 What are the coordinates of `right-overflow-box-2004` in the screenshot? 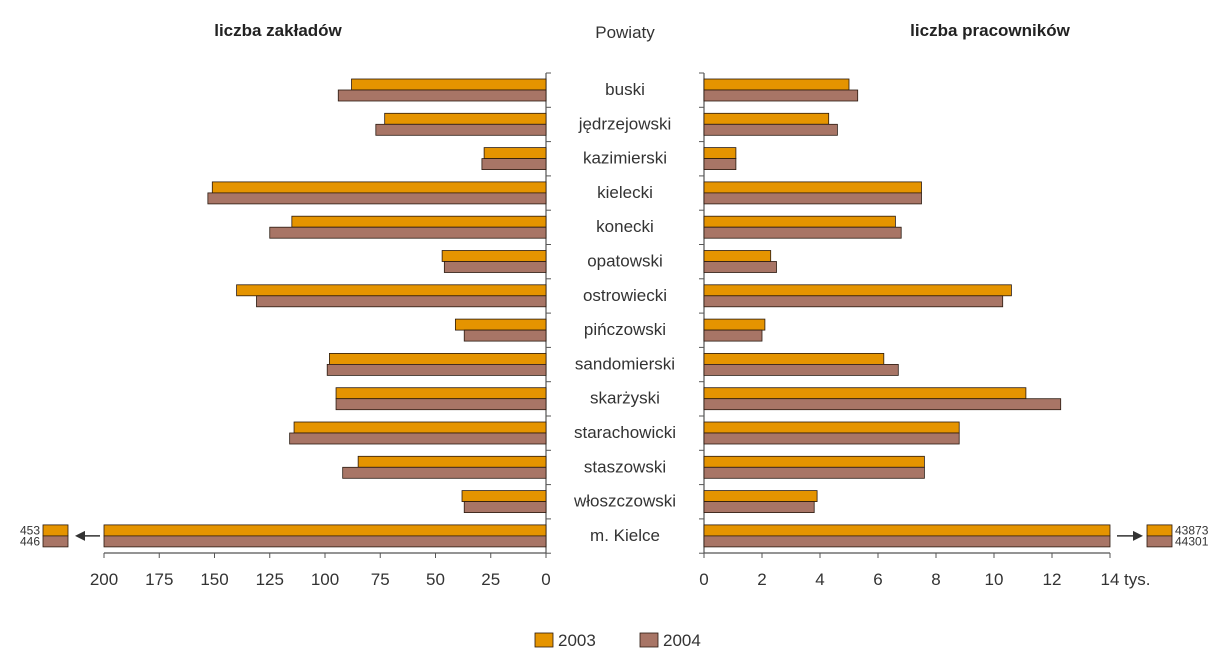 It's located at (1159, 541).